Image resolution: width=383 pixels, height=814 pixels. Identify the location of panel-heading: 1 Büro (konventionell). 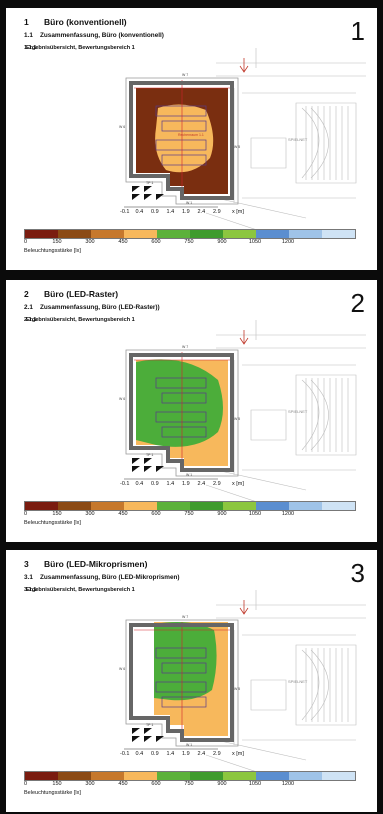
(75, 22).